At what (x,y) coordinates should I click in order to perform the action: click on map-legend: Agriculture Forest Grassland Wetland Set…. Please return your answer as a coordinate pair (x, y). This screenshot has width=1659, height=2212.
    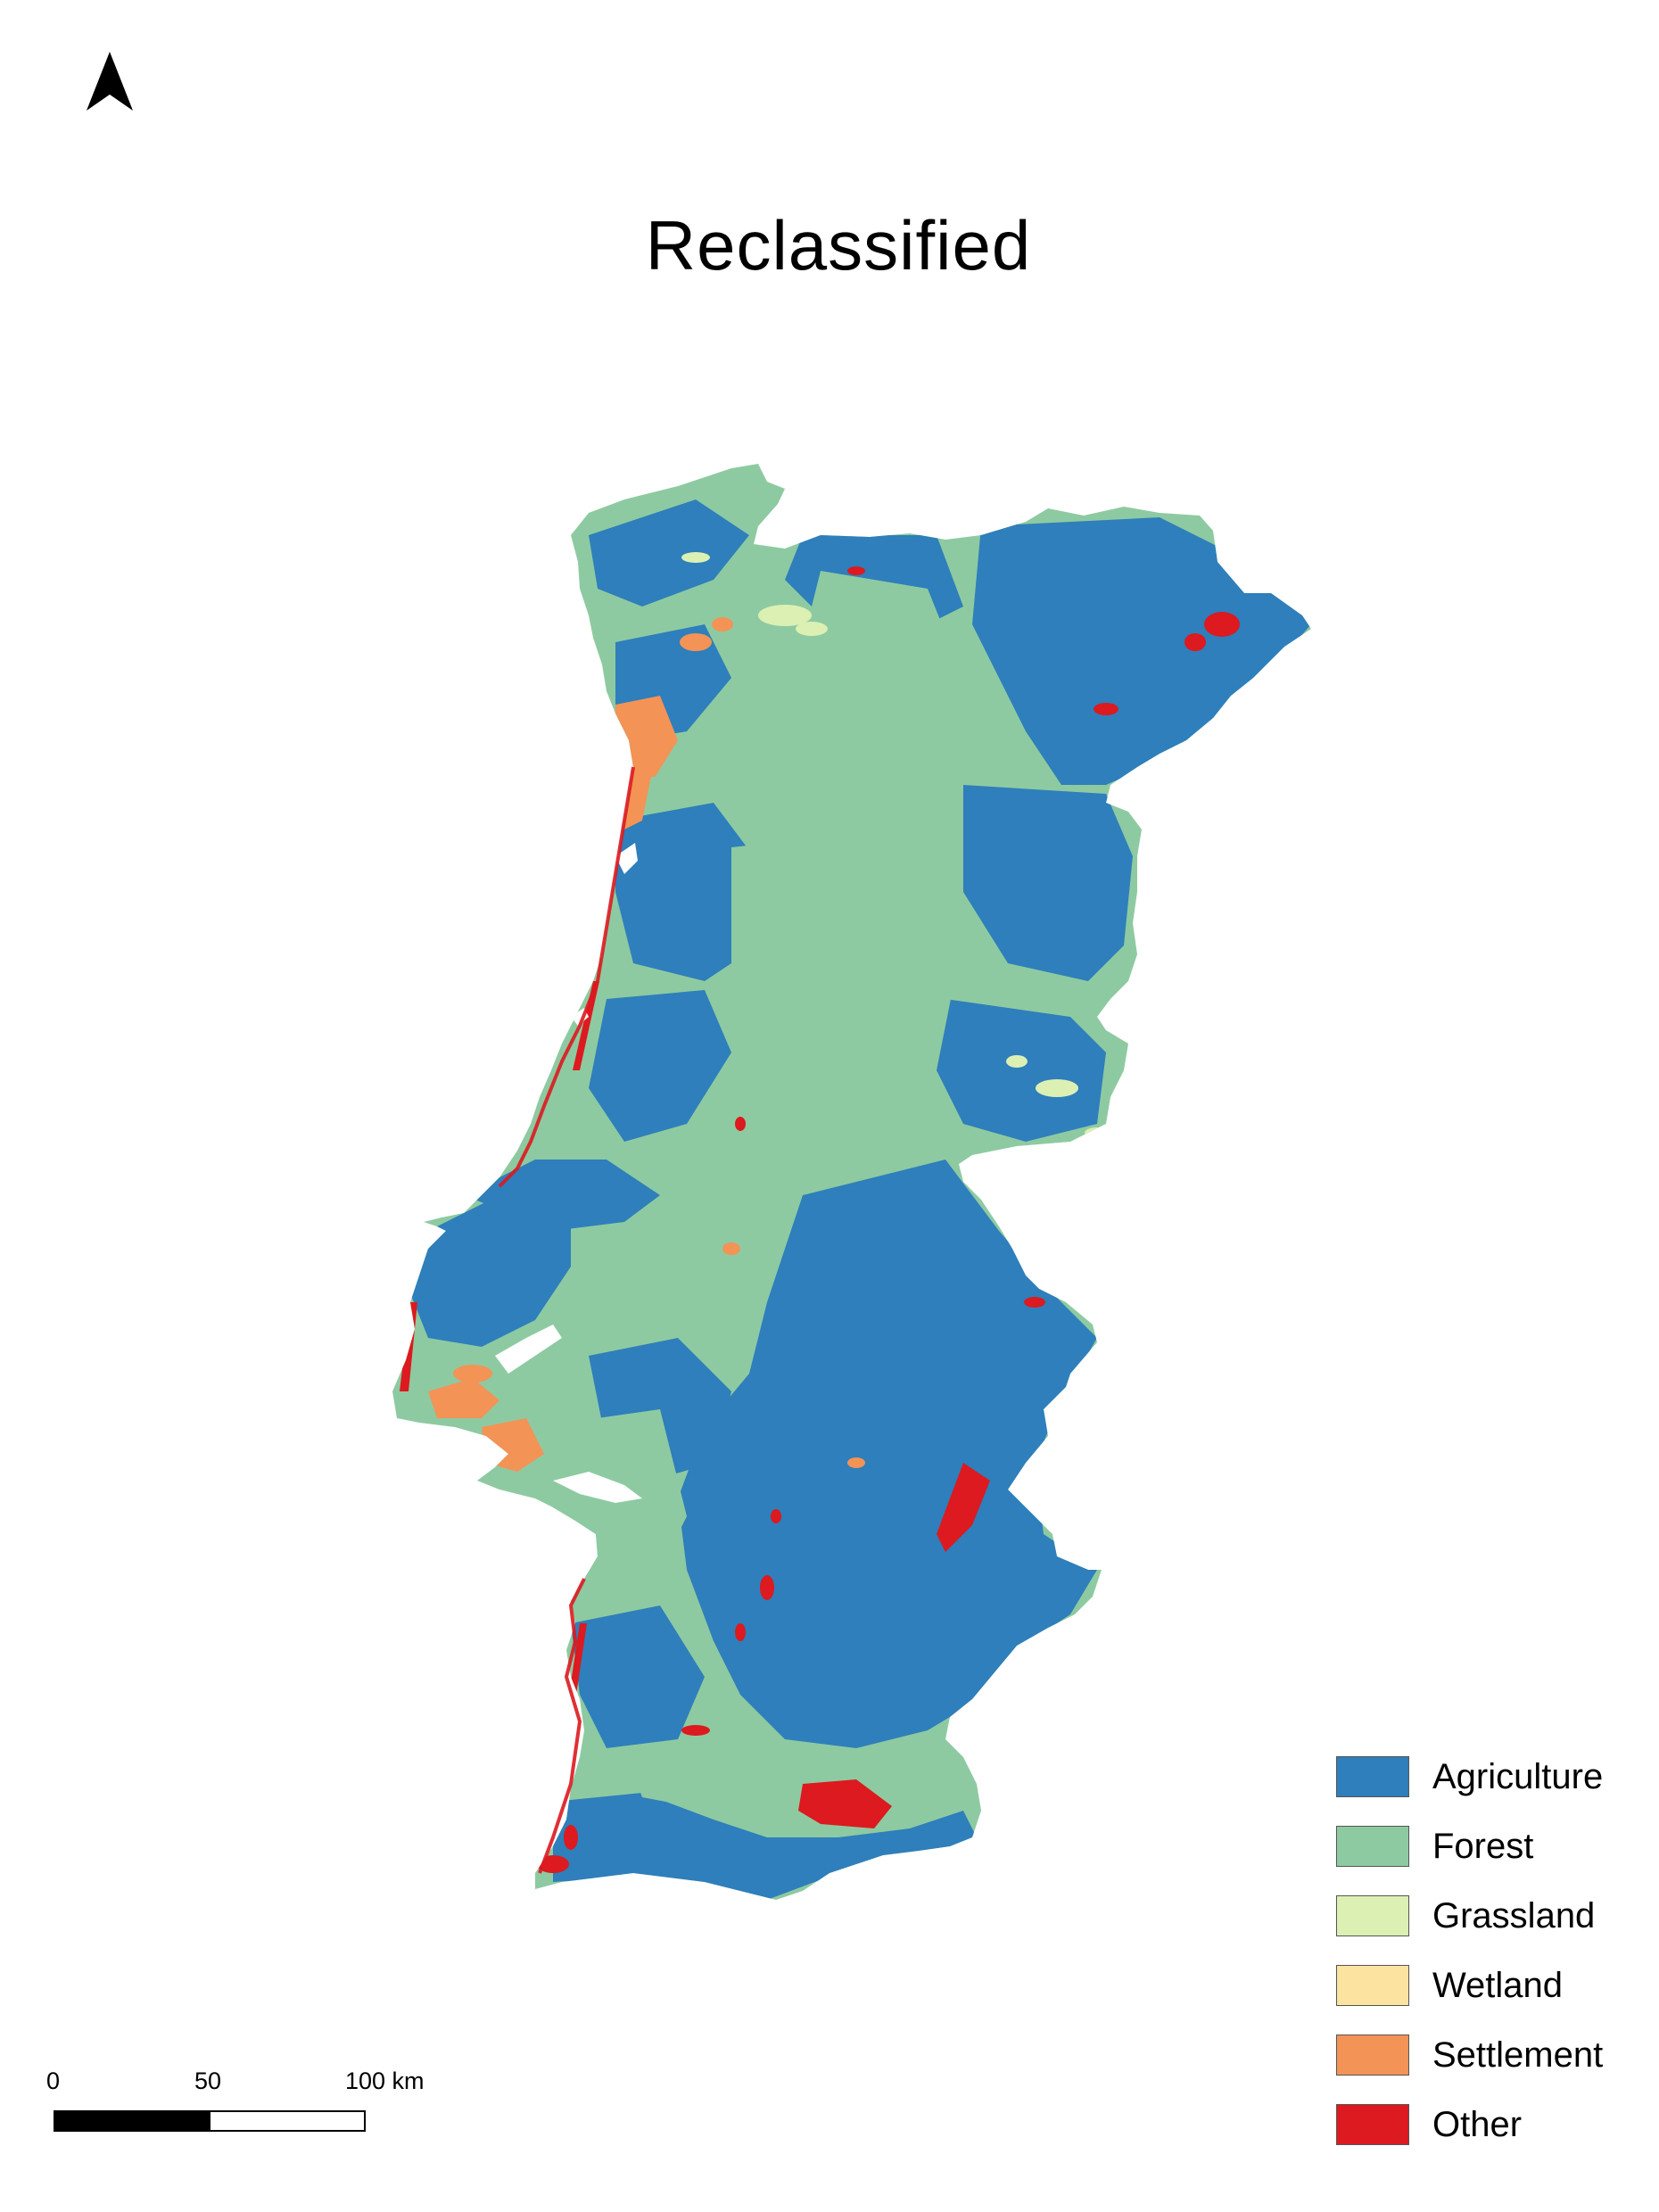
    Looking at the image, I should click on (1487, 1951).